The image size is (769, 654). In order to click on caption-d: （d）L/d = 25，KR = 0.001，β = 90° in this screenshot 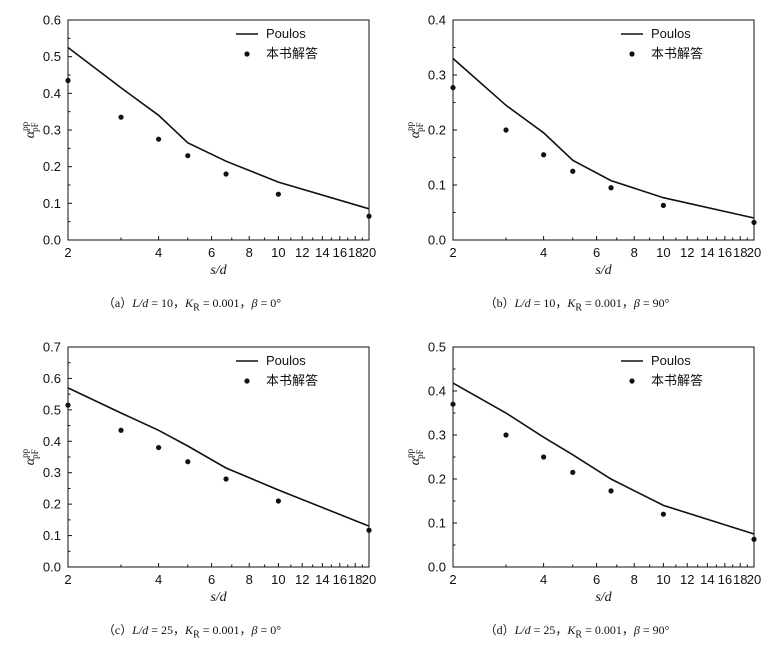, I will do `click(577, 630)`.